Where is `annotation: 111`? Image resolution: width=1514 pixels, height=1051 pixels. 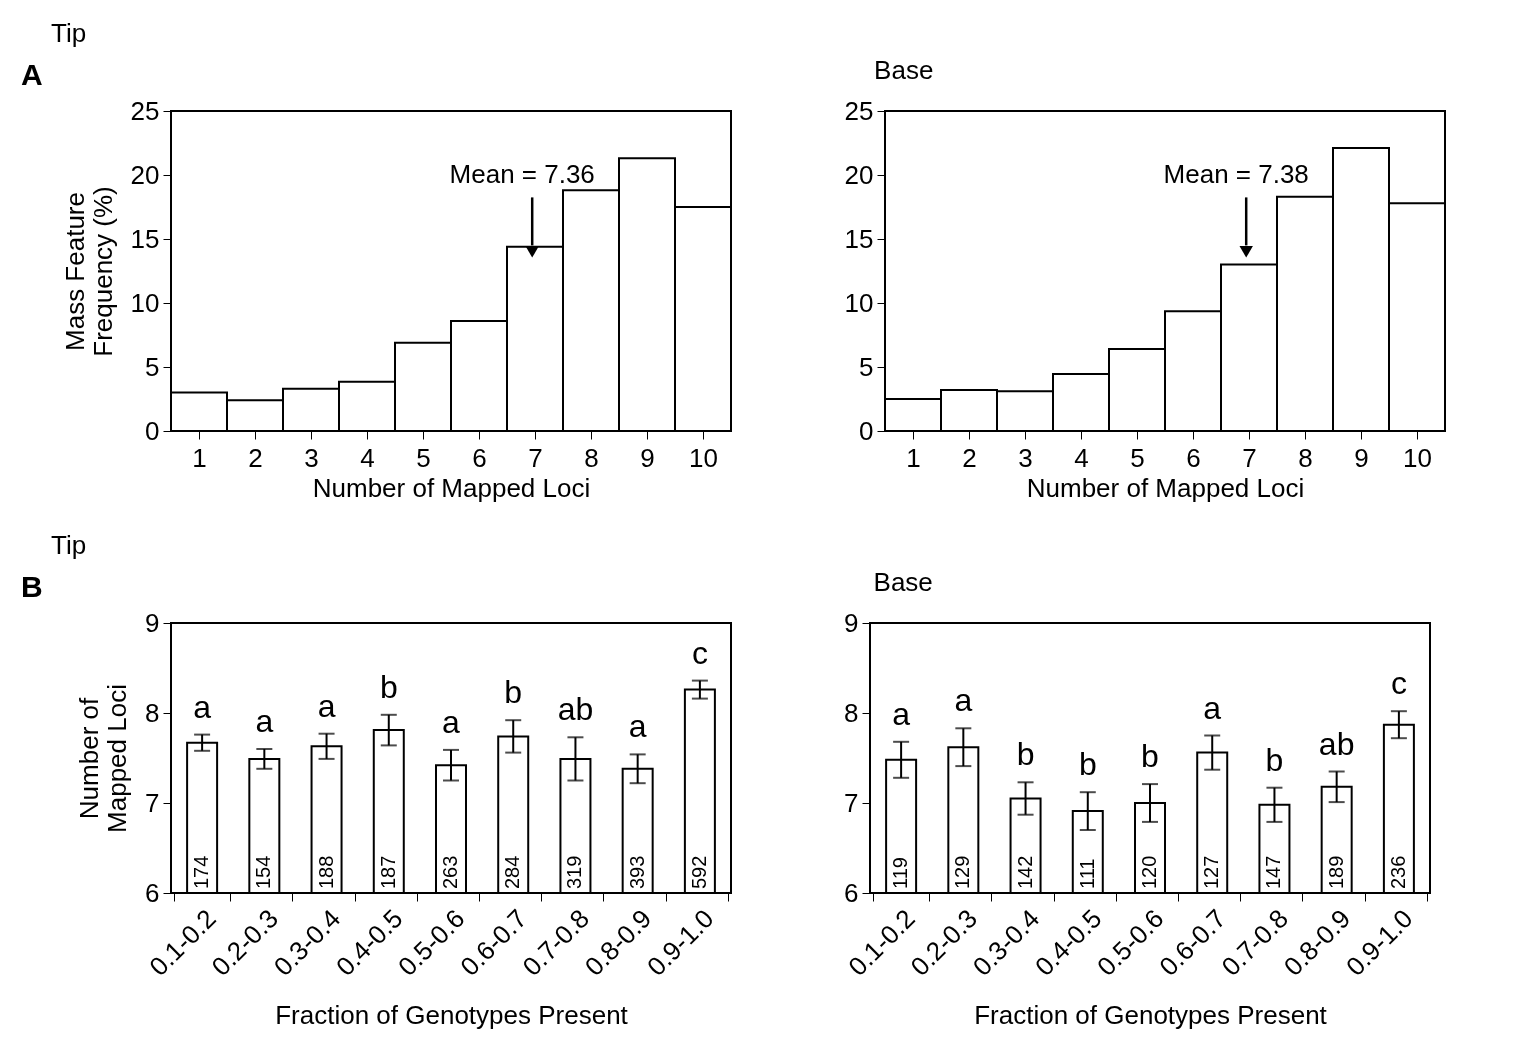
annotation: 111 is located at coordinates (1086, 873).